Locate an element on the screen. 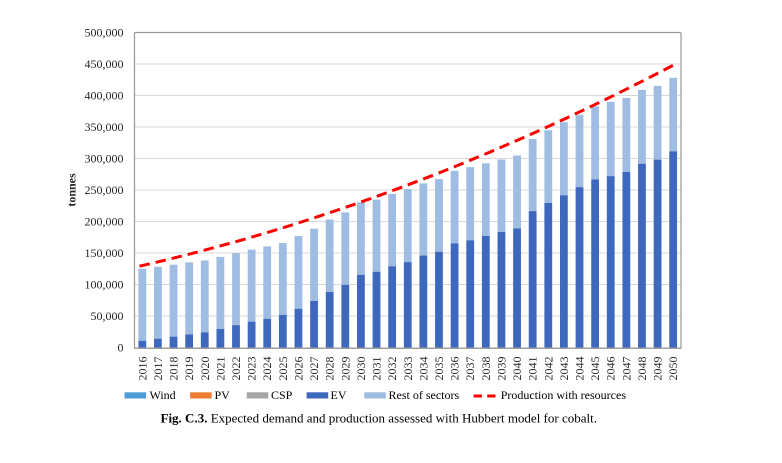 The image size is (782, 463). svg-text: 2019 is located at coordinates (189, 369).